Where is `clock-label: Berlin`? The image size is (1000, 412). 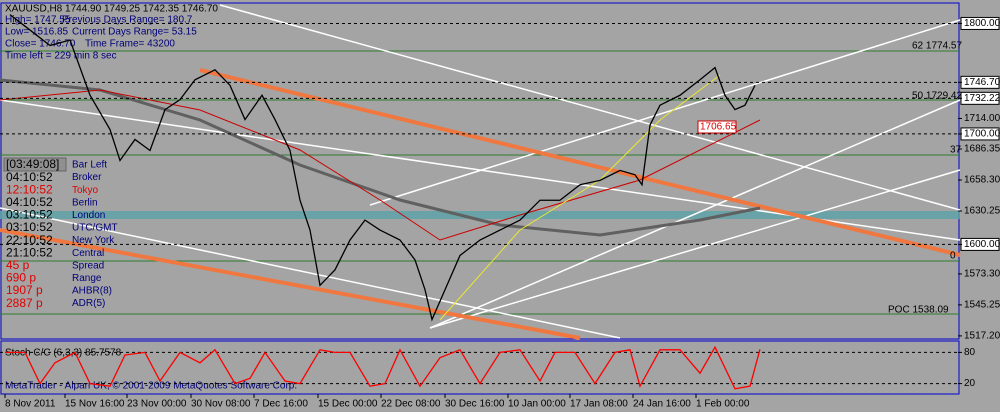 clock-label: Berlin is located at coordinates (85, 202).